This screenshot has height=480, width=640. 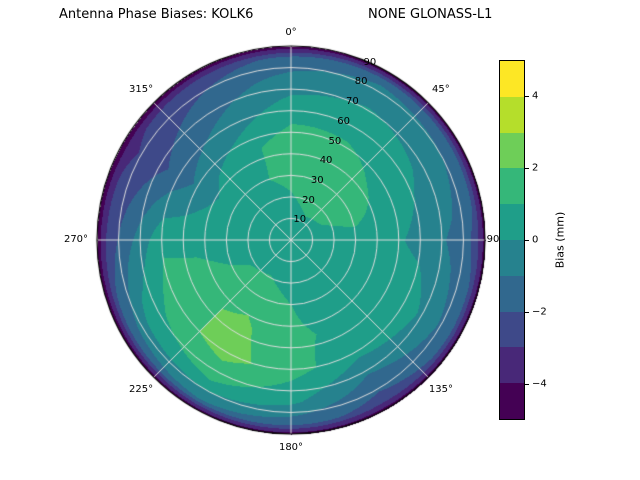 I want to click on r-tick-label: 40, so click(x=326, y=161).